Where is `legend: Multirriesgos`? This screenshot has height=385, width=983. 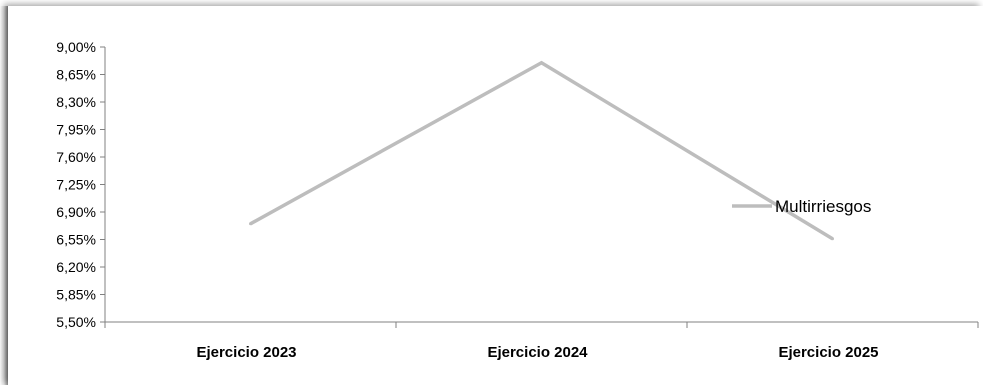
legend: Multirriesgos is located at coordinates (801, 206).